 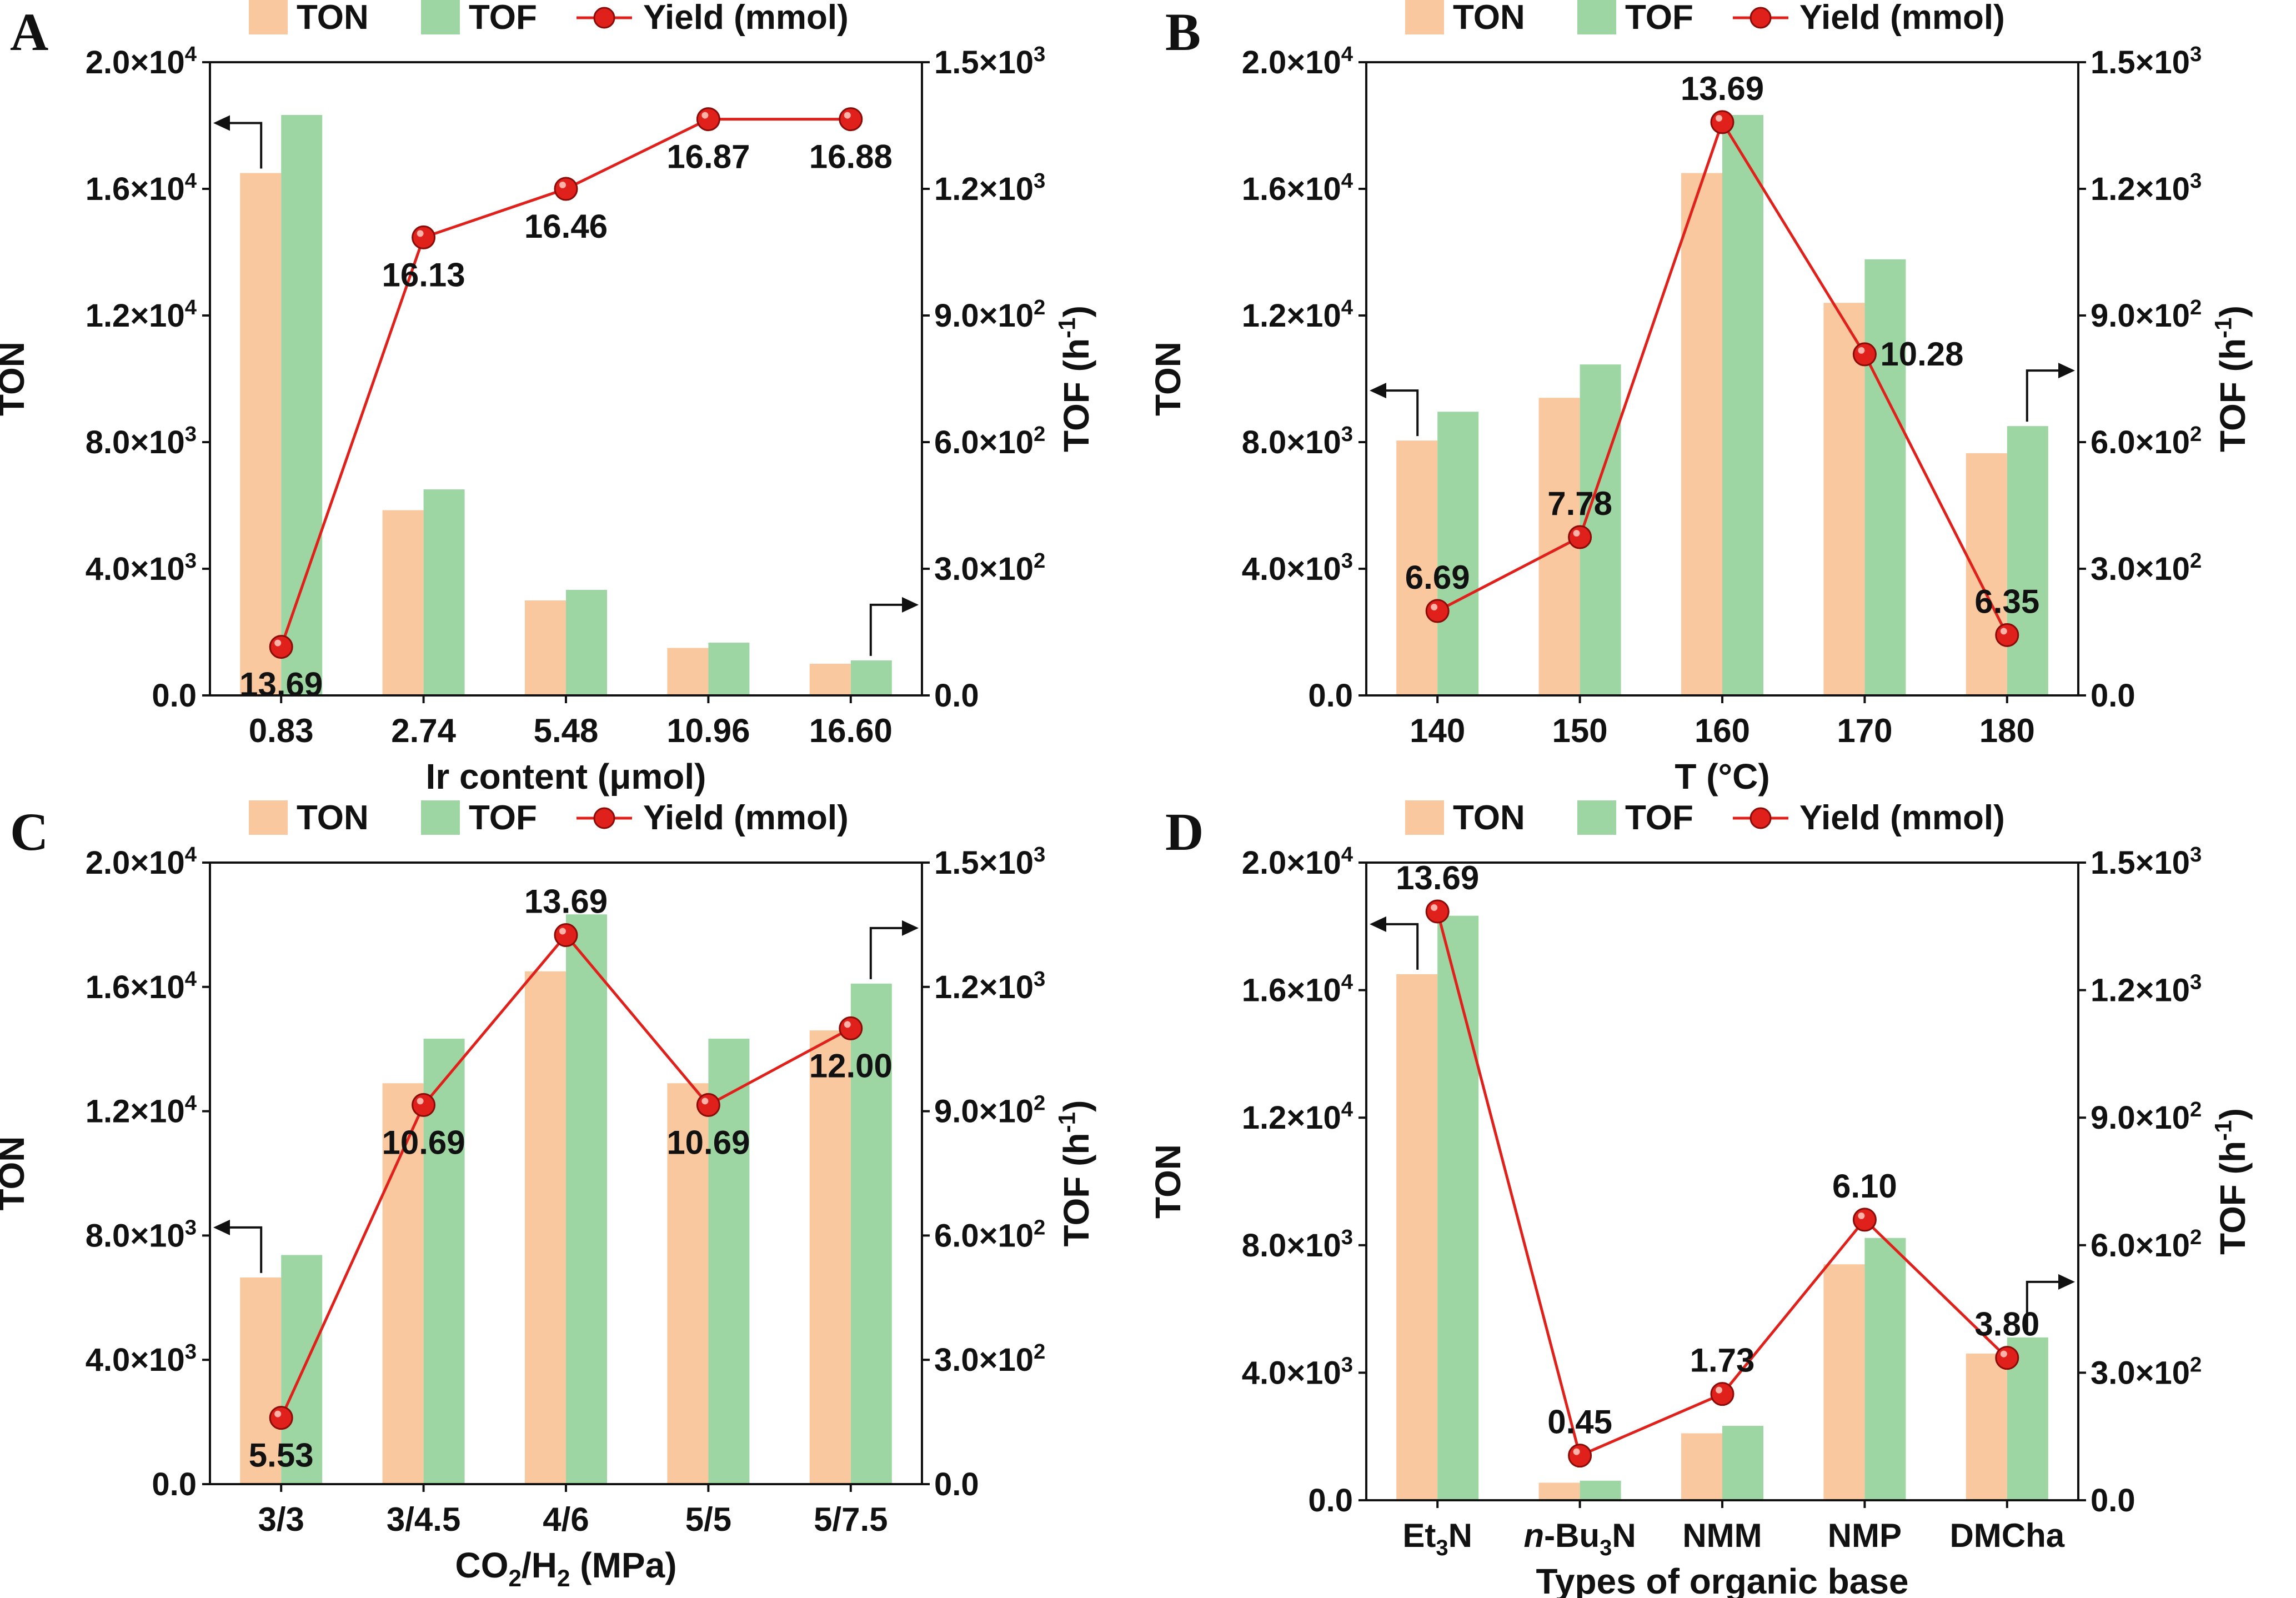 What do you see at coordinates (1722, 777) in the screenshot?
I see `x-axis-label: T (°C)` at bounding box center [1722, 777].